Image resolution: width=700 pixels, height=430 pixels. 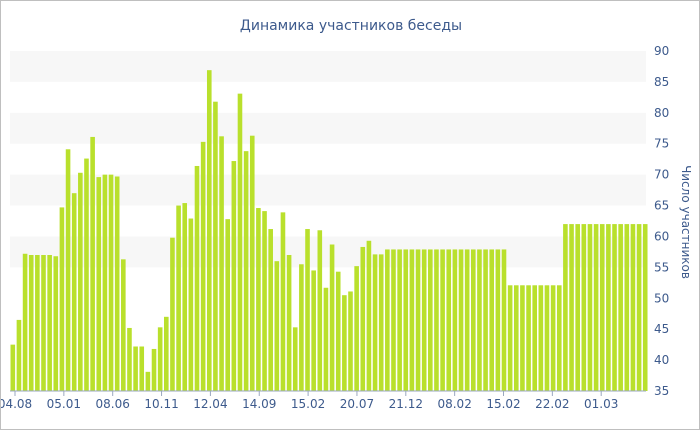 What do you see at coordinates (661, 51) in the screenshot?
I see `y-tick-label: 90` at bounding box center [661, 51].